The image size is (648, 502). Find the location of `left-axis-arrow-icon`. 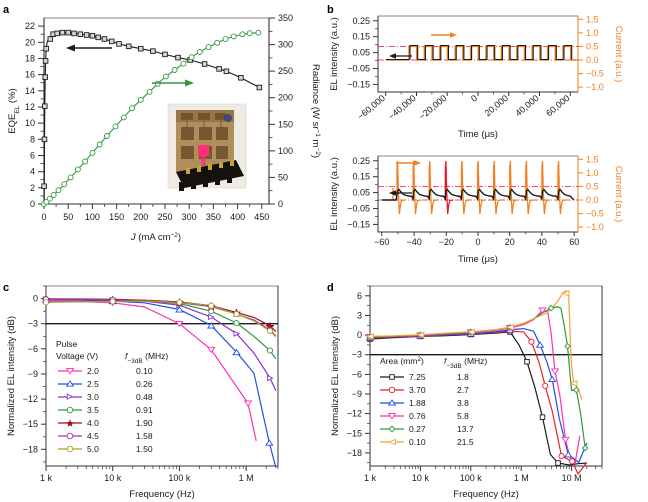

left-axis-arrow-icon is located at coordinates (400, 193).